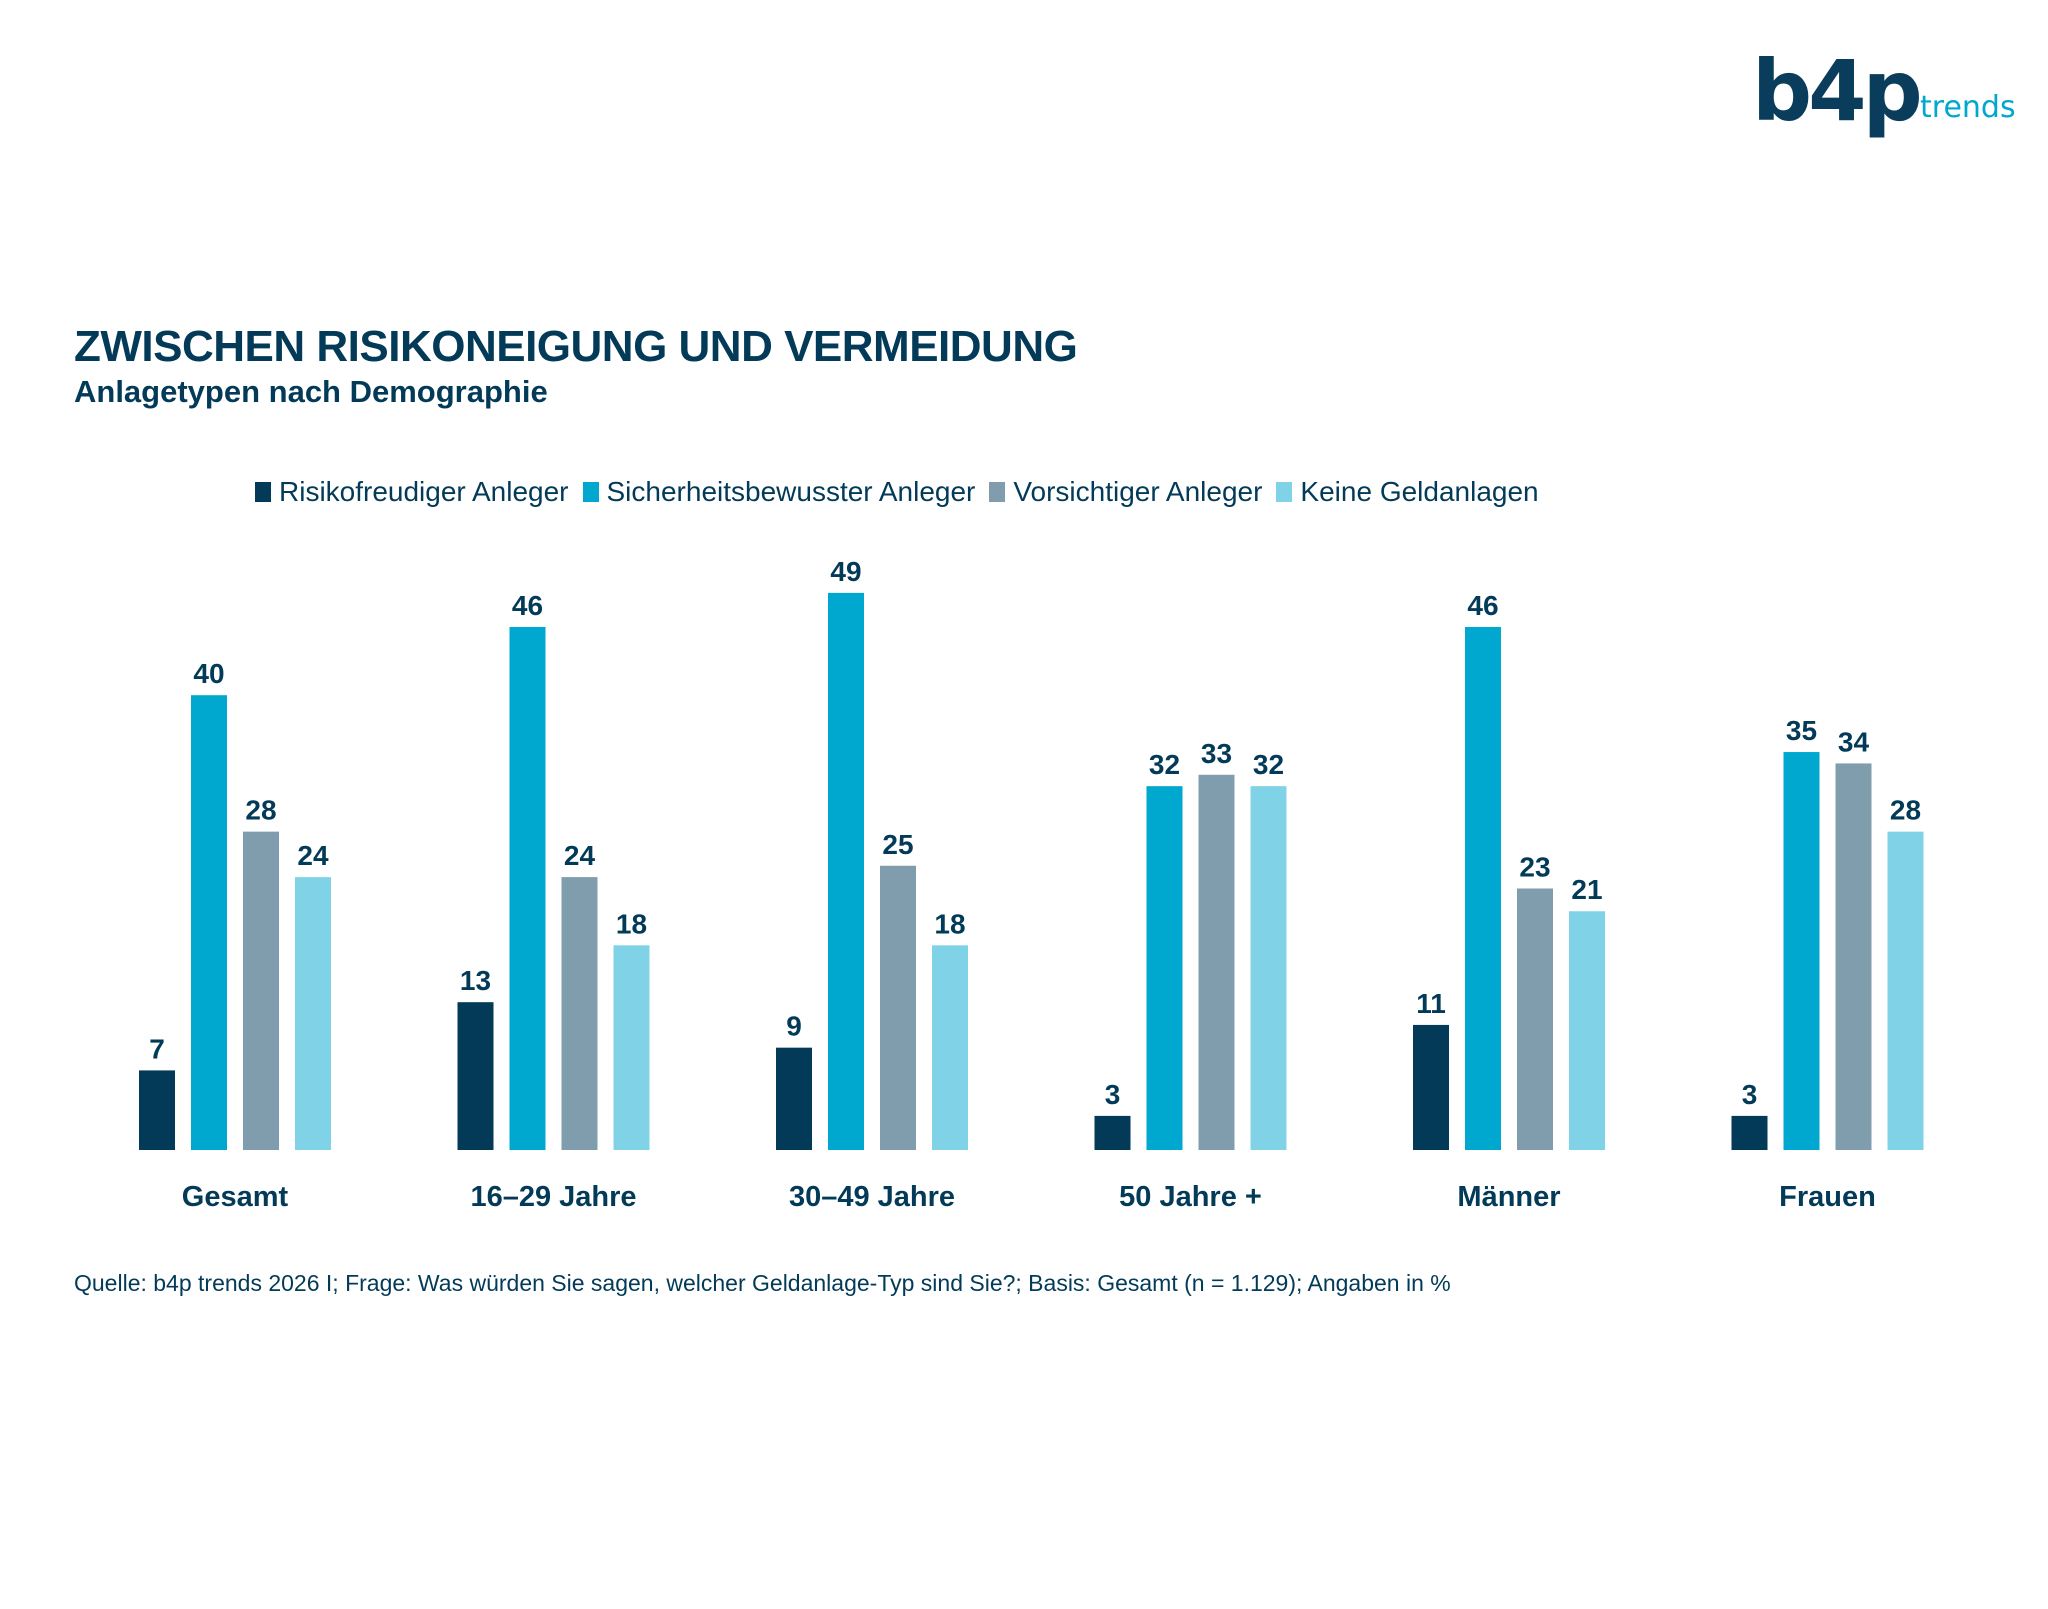 The image size is (2048, 1609). What do you see at coordinates (424, 491) in the screenshot?
I see `legend-label: Risikofreudiger Anleger` at bounding box center [424, 491].